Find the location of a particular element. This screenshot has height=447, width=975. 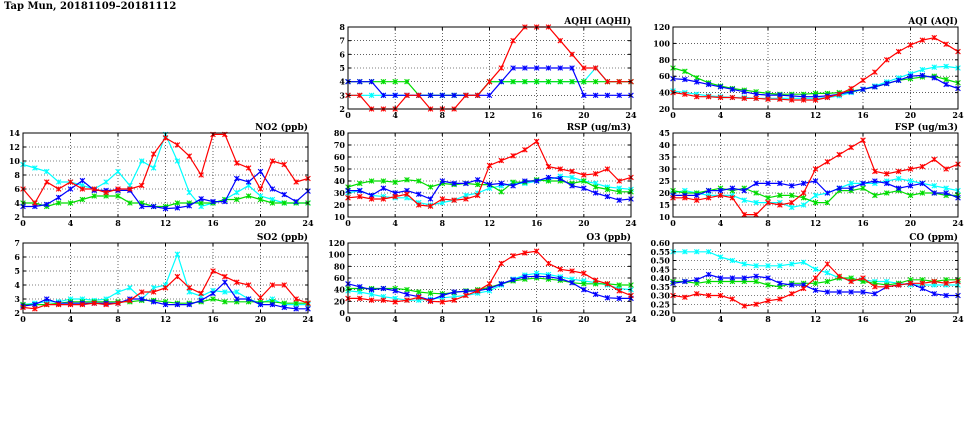

x-tick-label: 20 is located at coordinates (584, 319).